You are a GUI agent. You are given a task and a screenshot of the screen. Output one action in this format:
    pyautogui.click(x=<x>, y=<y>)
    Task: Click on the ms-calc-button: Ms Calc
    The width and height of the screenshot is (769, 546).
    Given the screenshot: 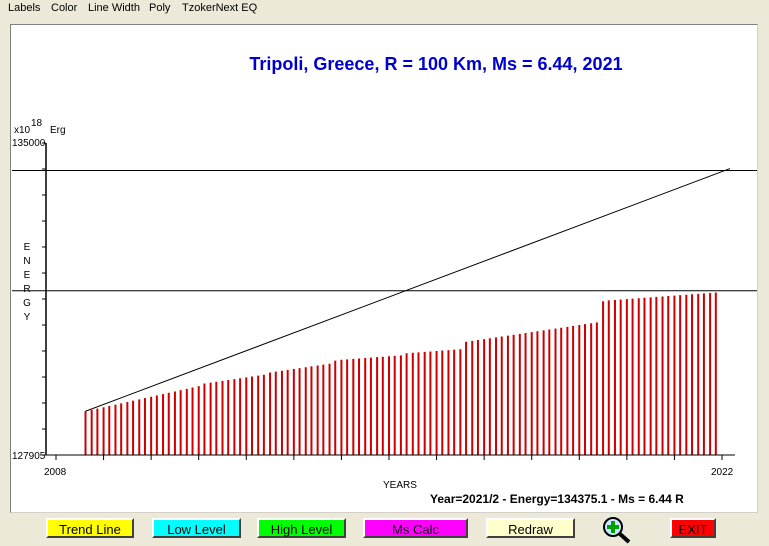 What is the action you would take?
    pyautogui.click(x=415, y=528)
    